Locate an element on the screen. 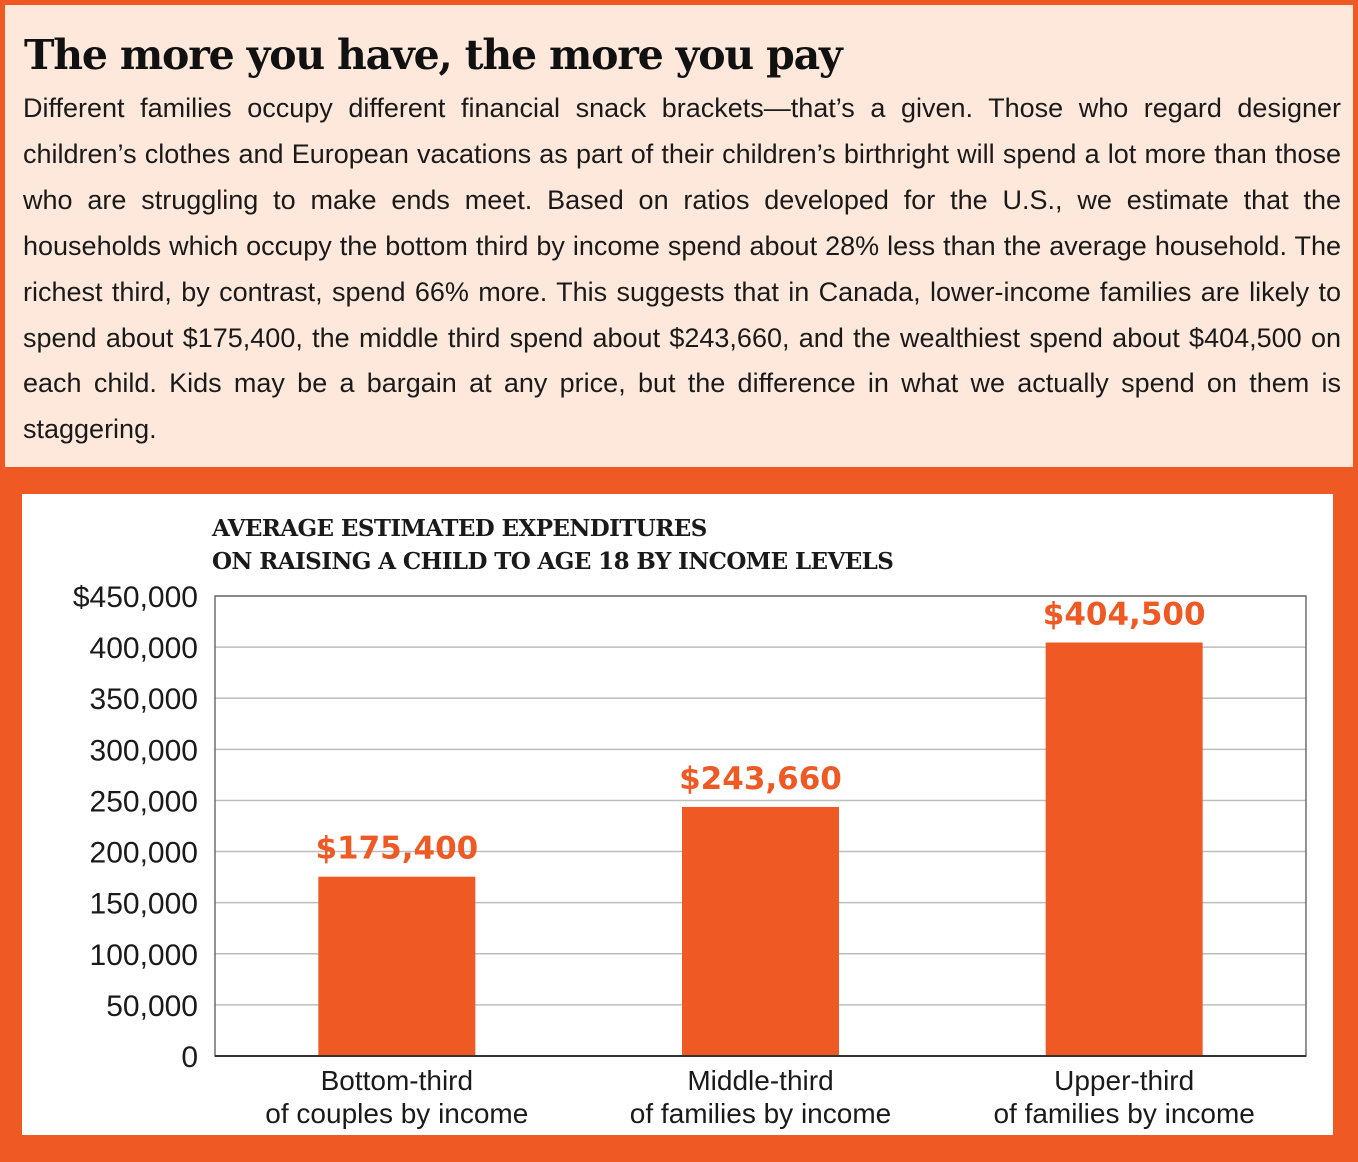 This screenshot has height=1162, width=1358. x-category-label: of couples by income is located at coordinates (396, 1113).